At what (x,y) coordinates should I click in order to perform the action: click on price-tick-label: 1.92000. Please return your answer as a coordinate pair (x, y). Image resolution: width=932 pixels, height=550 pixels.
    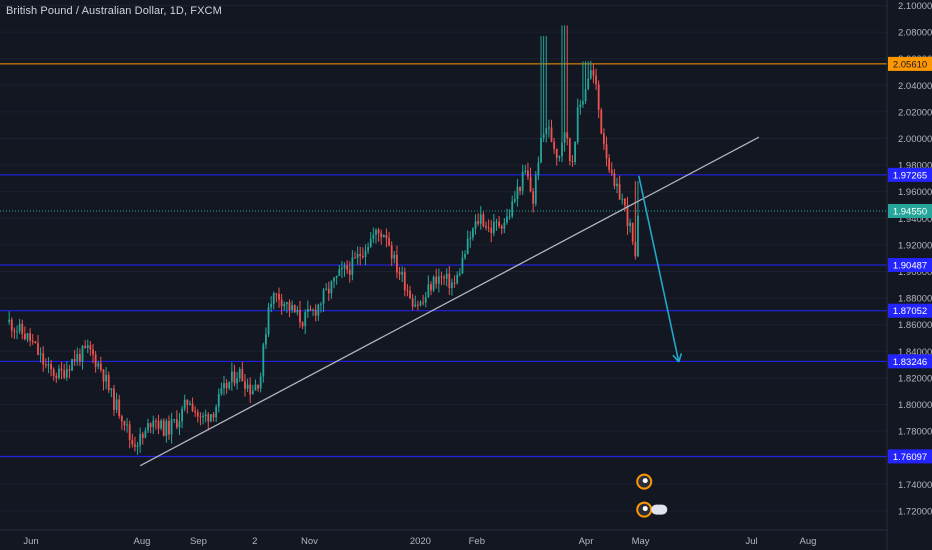
    Looking at the image, I should click on (915, 245).